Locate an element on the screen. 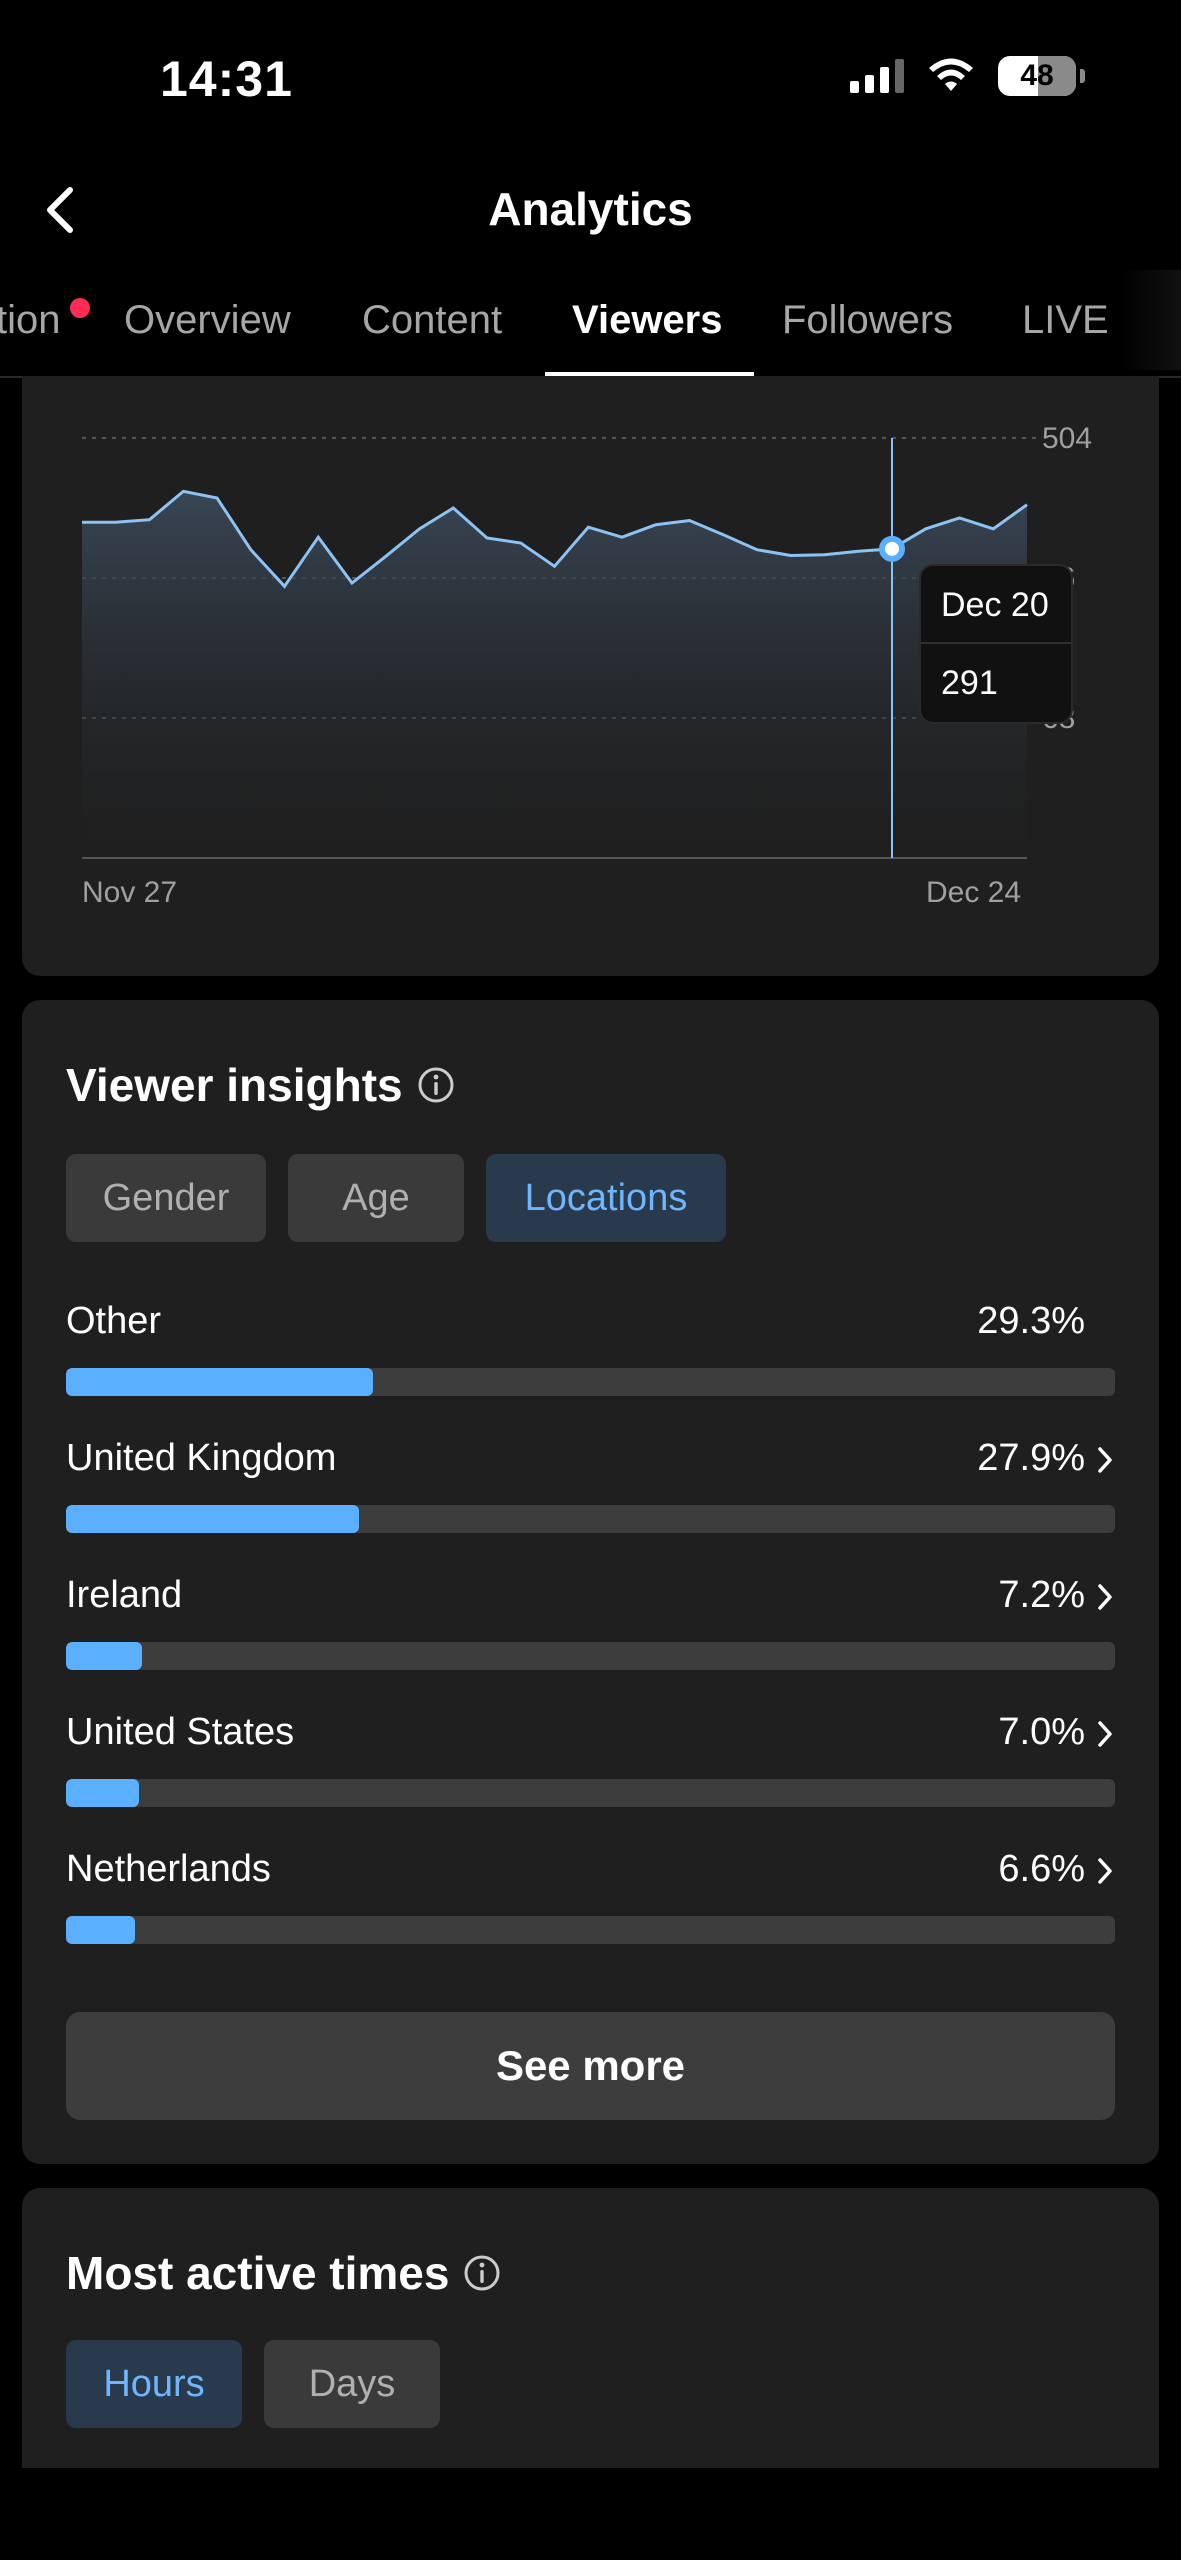 The image size is (1181, 2560). location-percent: 6.6% is located at coordinates (1041, 1869).